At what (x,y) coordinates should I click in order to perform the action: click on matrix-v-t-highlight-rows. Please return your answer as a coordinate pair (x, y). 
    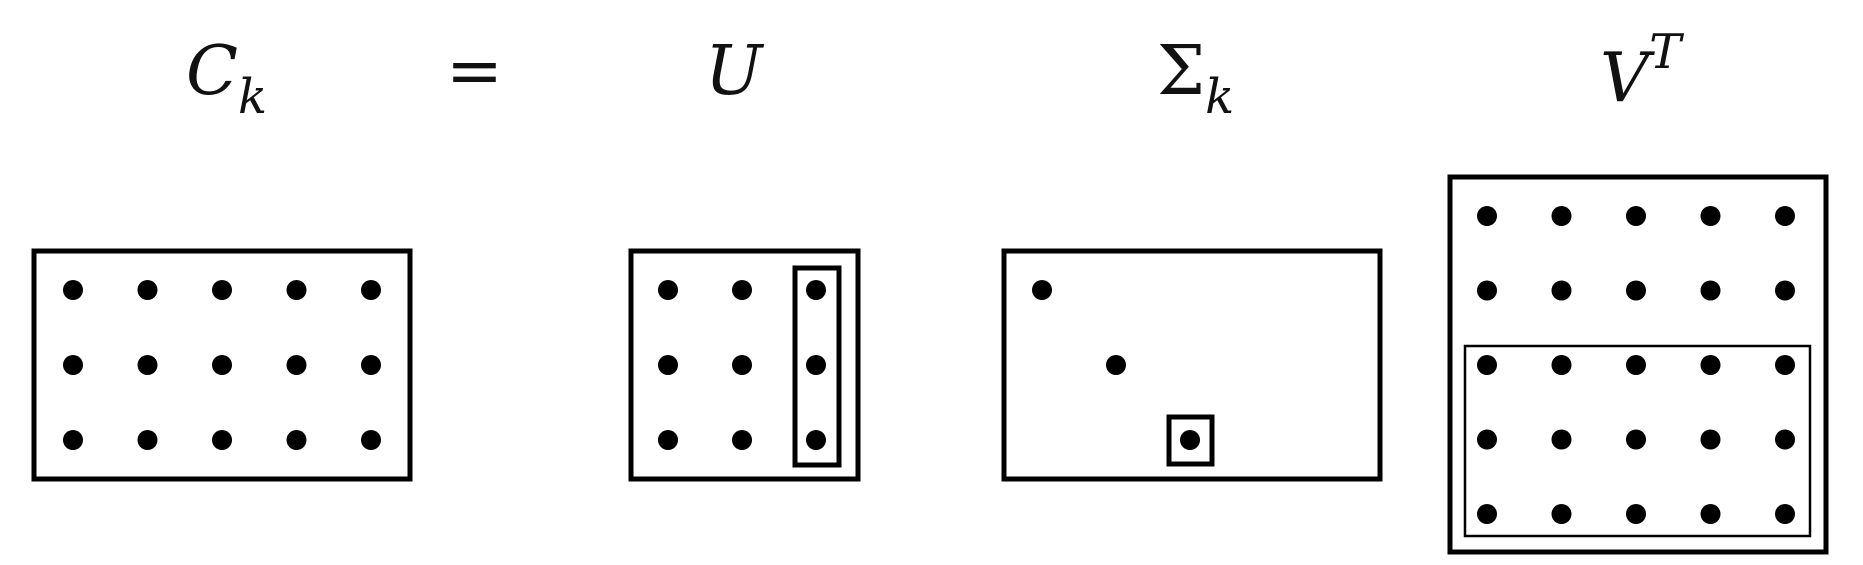
    Looking at the image, I should click on (1637, 441).